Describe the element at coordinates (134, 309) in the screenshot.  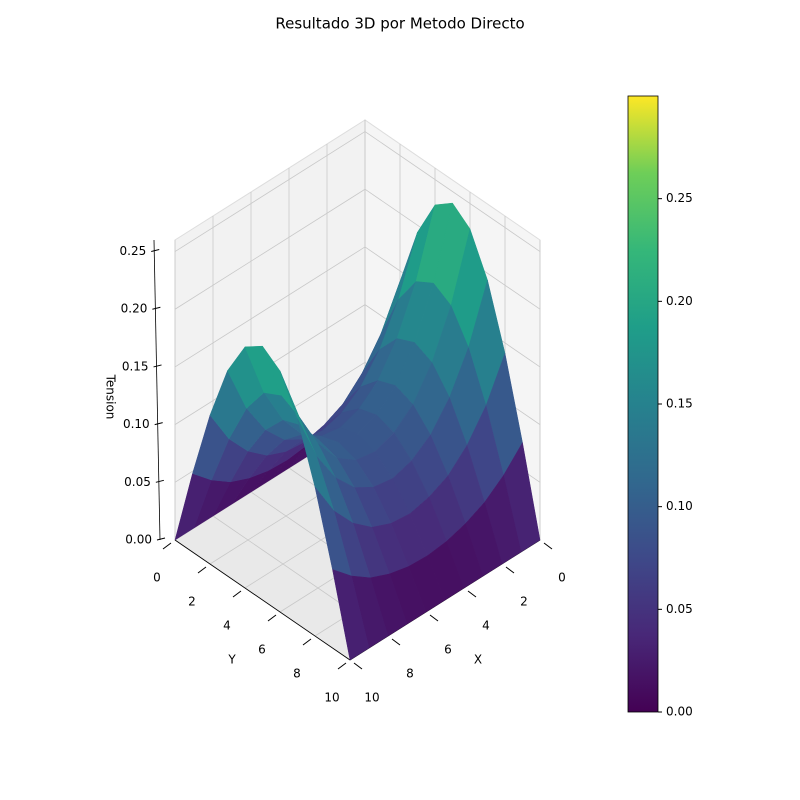
I see `z-tick-label: 0.20` at that location.